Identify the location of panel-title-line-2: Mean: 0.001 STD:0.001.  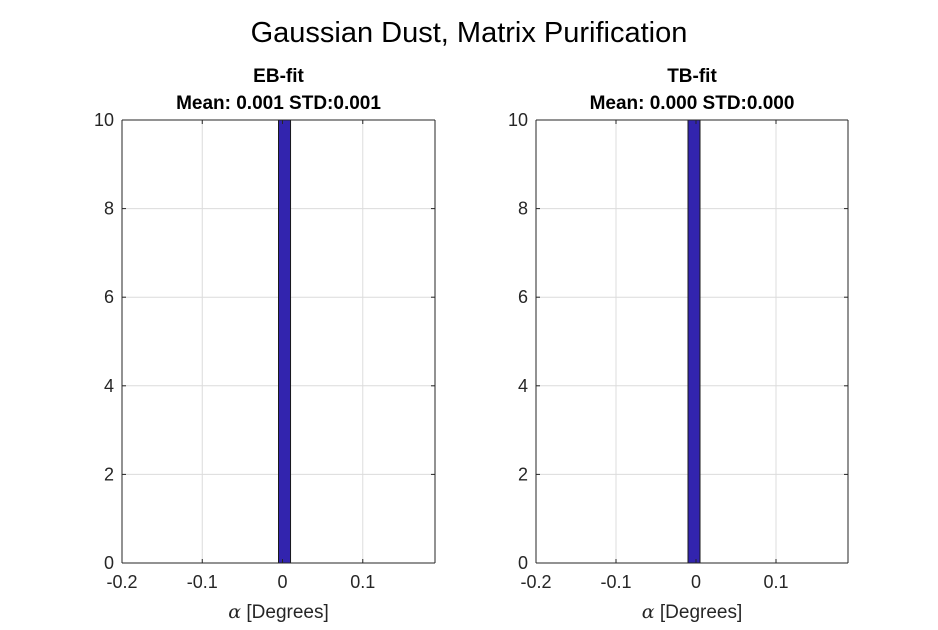
(278, 103).